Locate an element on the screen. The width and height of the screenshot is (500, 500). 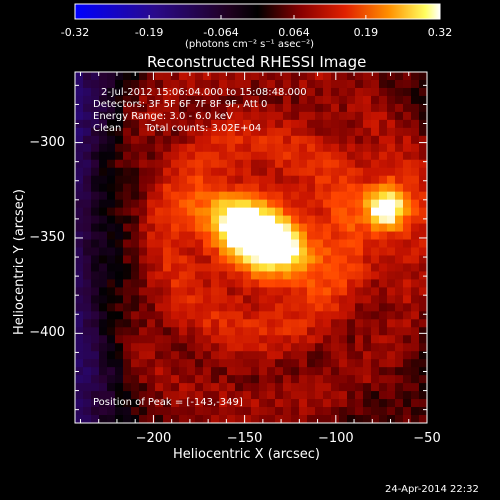
colorbar-tick-label: 0.32 is located at coordinates (440, 32).